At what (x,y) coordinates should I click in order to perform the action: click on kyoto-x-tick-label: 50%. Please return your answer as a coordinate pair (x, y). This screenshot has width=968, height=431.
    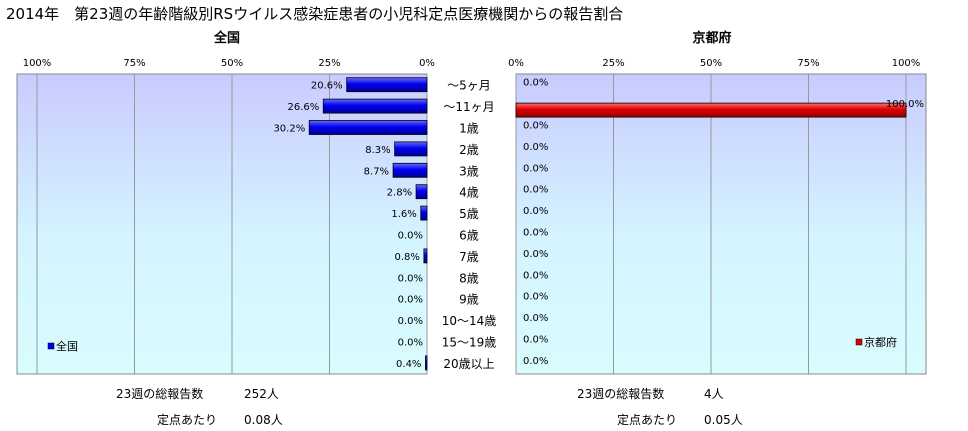
    Looking at the image, I should click on (711, 63).